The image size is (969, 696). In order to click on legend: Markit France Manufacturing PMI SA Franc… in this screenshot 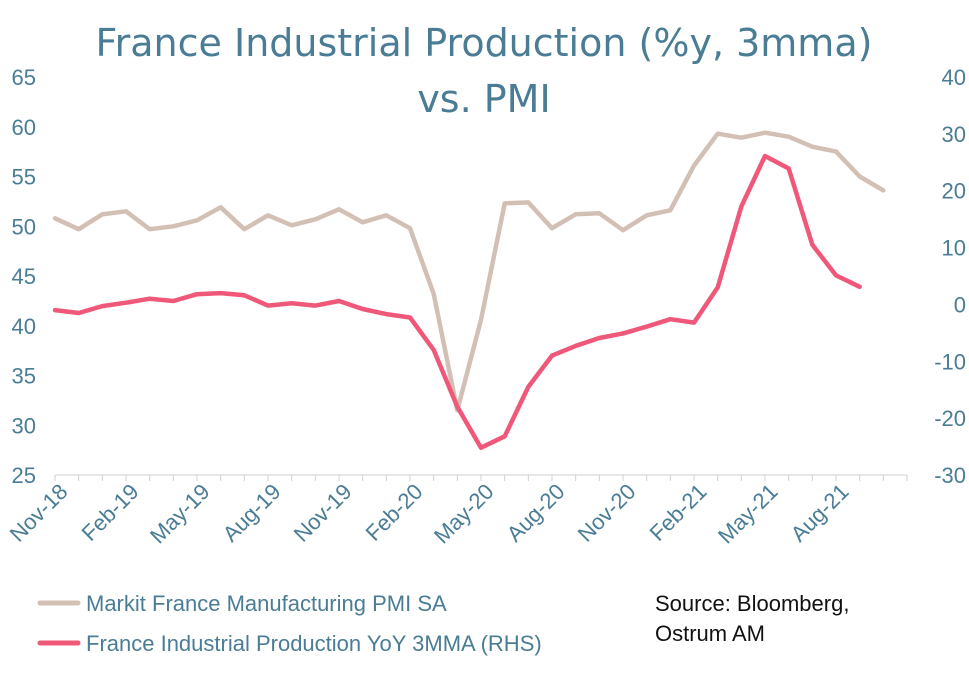, I will do `click(289, 623)`.